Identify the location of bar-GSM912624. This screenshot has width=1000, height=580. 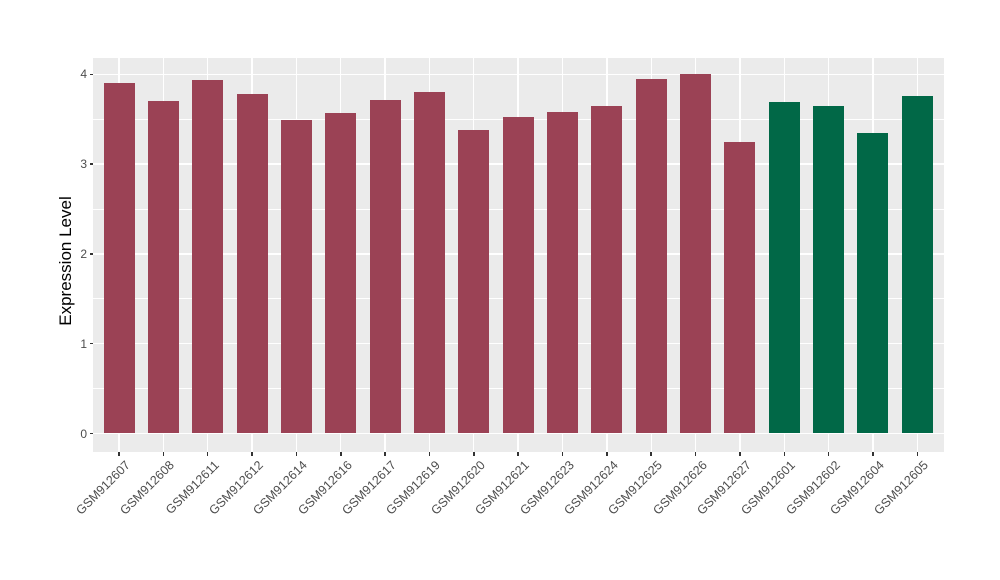
(607, 269).